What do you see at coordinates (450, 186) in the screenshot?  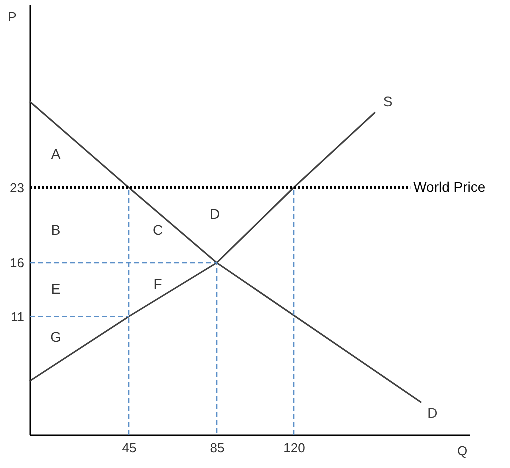 I see `series-label: World Price` at bounding box center [450, 186].